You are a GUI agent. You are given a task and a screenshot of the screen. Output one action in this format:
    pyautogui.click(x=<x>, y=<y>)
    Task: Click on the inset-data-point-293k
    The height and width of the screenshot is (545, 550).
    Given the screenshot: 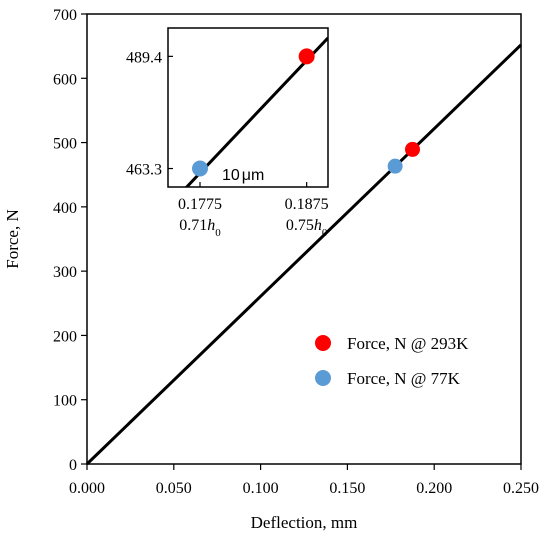 What is the action you would take?
    pyautogui.click(x=306, y=56)
    